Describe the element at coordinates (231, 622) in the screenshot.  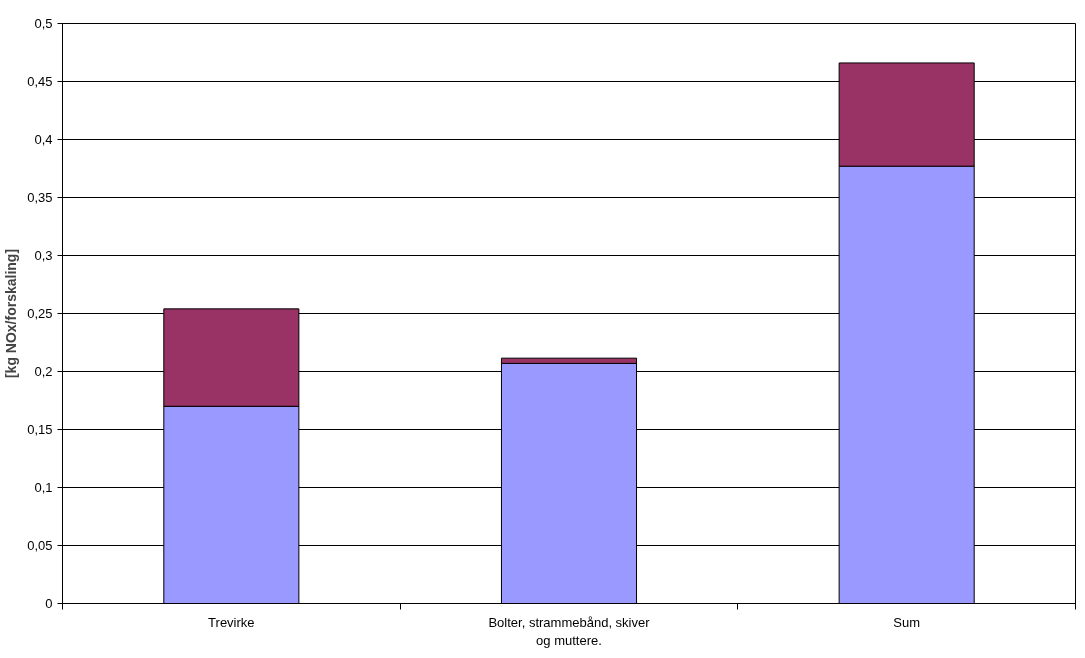
I see `x-tick-label: Trevirke` at that location.